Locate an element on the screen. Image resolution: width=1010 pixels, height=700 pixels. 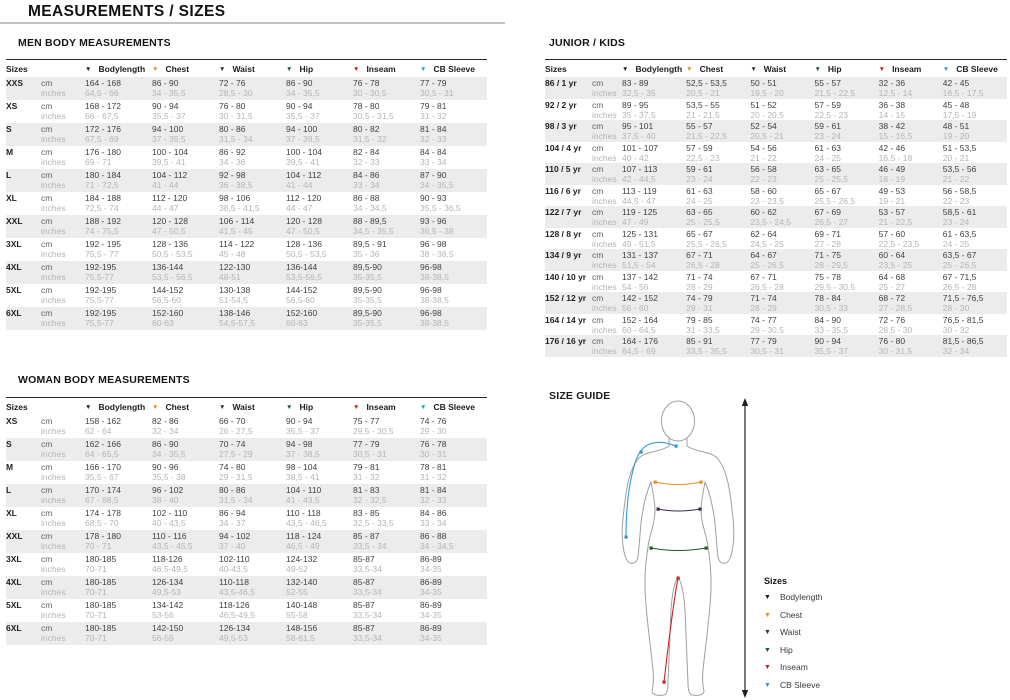
measurement-cell: 92 - 98 36 - 38,5 is located at coordinates (252, 180).